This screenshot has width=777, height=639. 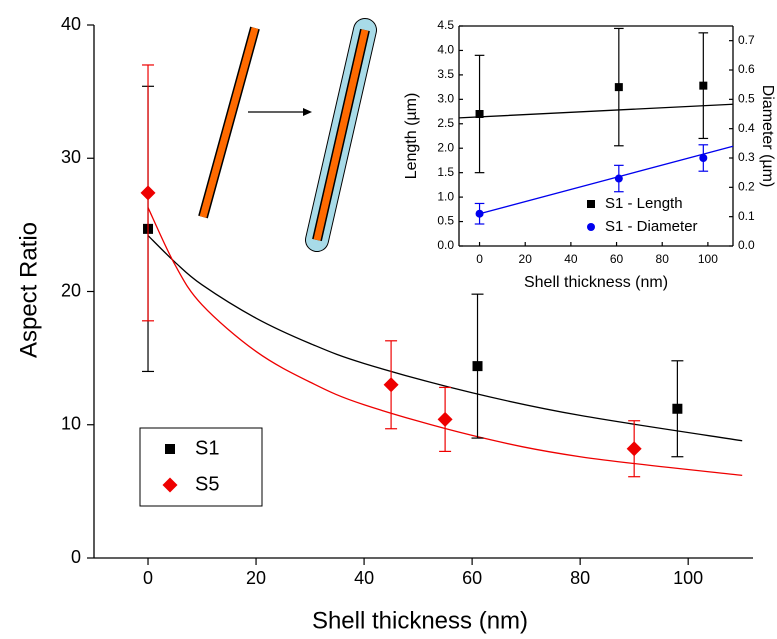 What do you see at coordinates (71, 24) in the screenshot?
I see `y-tick-label: 40` at bounding box center [71, 24].